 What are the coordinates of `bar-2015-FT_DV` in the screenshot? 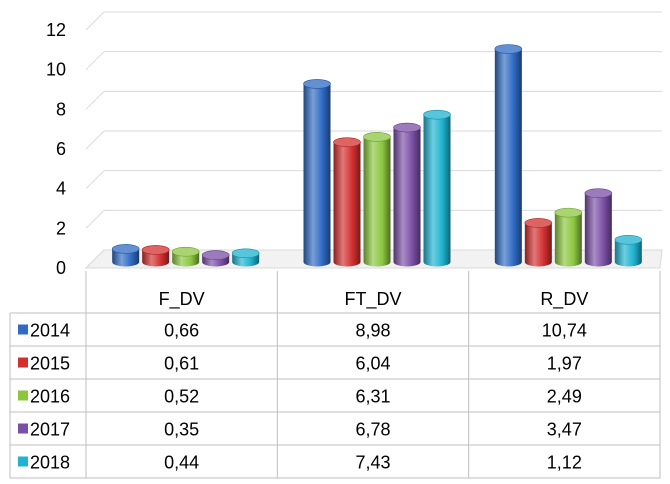 It's located at (347, 202).